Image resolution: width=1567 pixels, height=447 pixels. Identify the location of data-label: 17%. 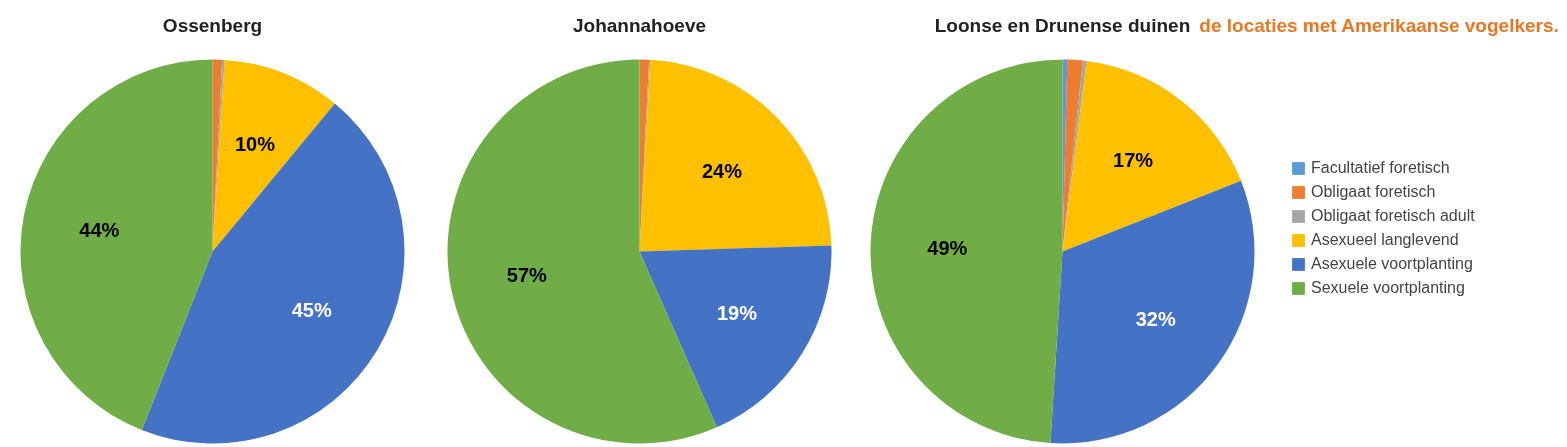
(1133, 160).